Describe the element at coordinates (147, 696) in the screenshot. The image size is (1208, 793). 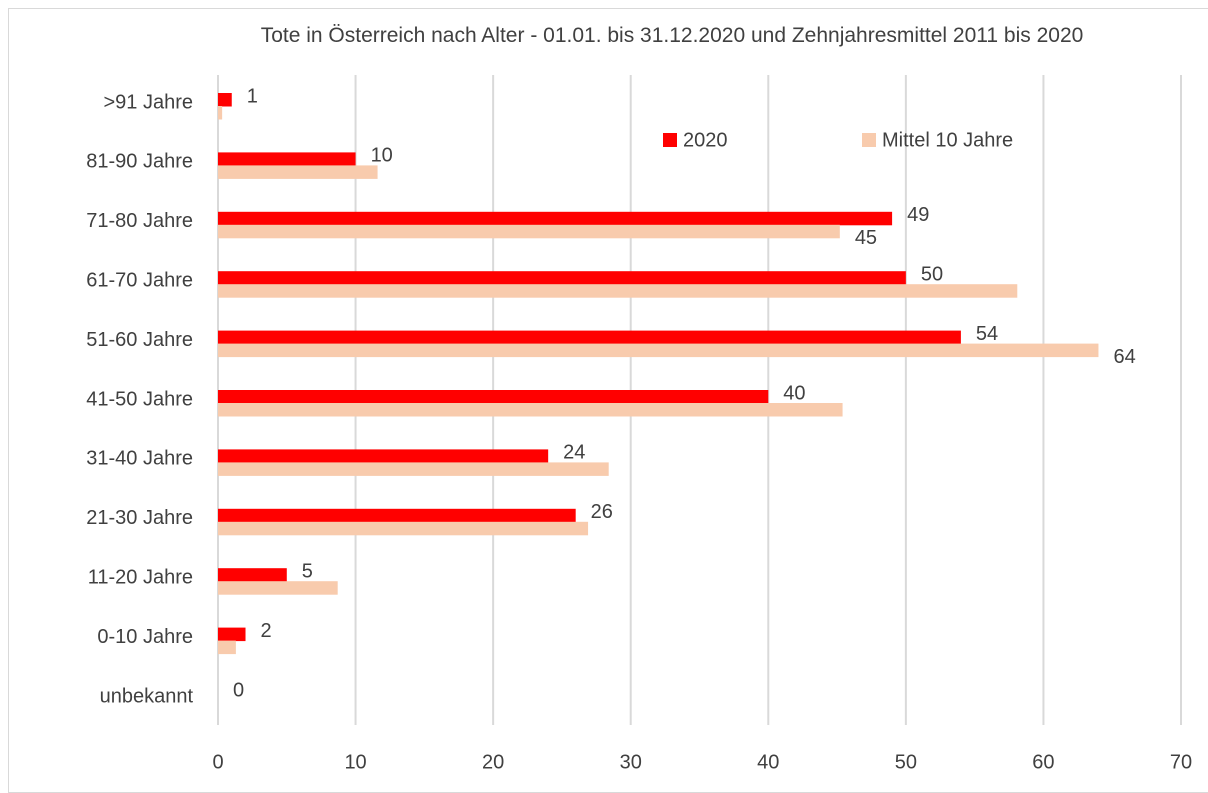
I see `y-tick-label: unbekannt` at that location.